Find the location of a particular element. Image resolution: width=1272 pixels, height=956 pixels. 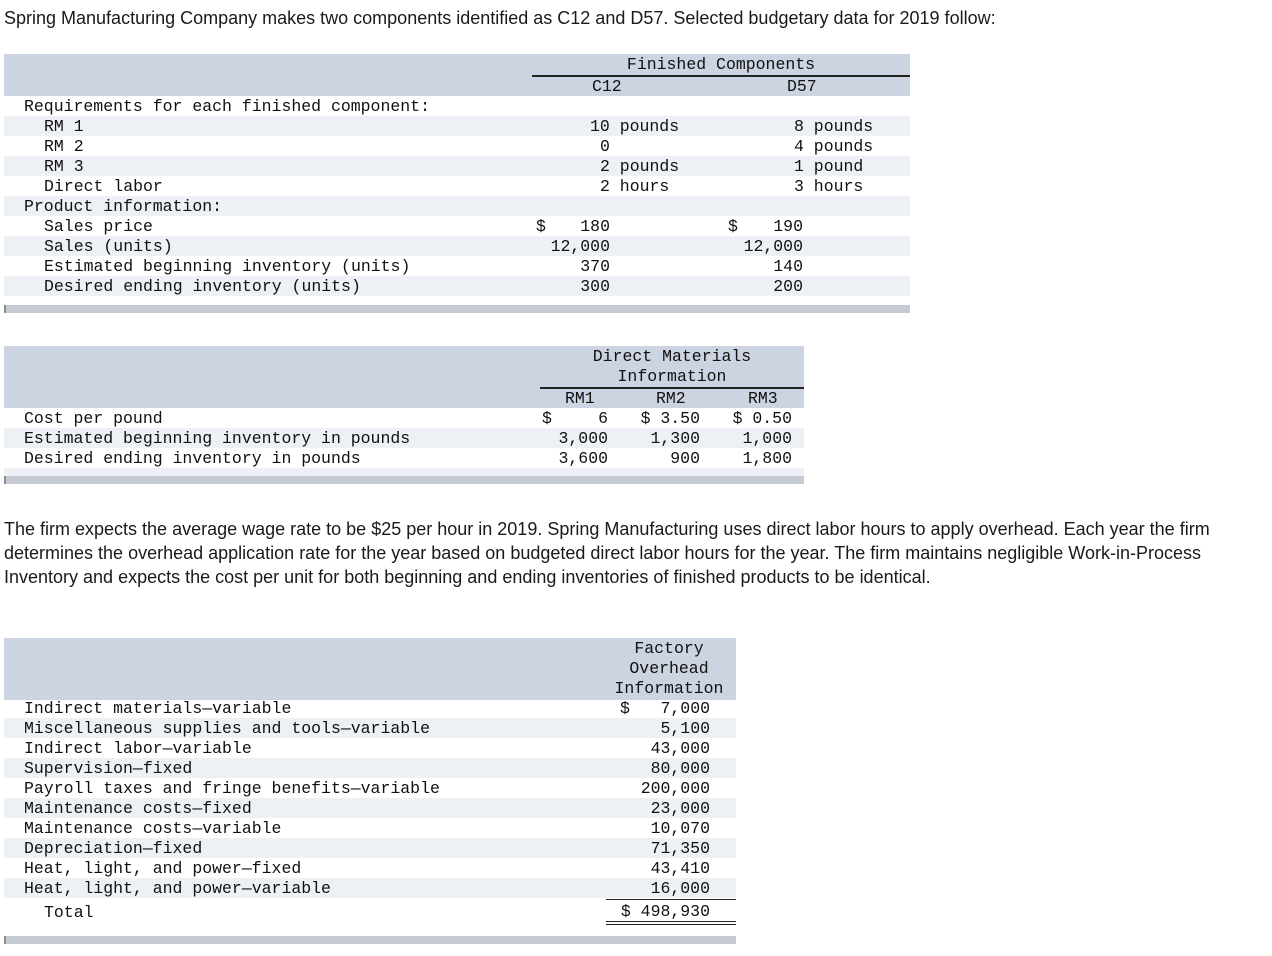

row-label-direct-labor: Direct labor is located at coordinates (103, 186).